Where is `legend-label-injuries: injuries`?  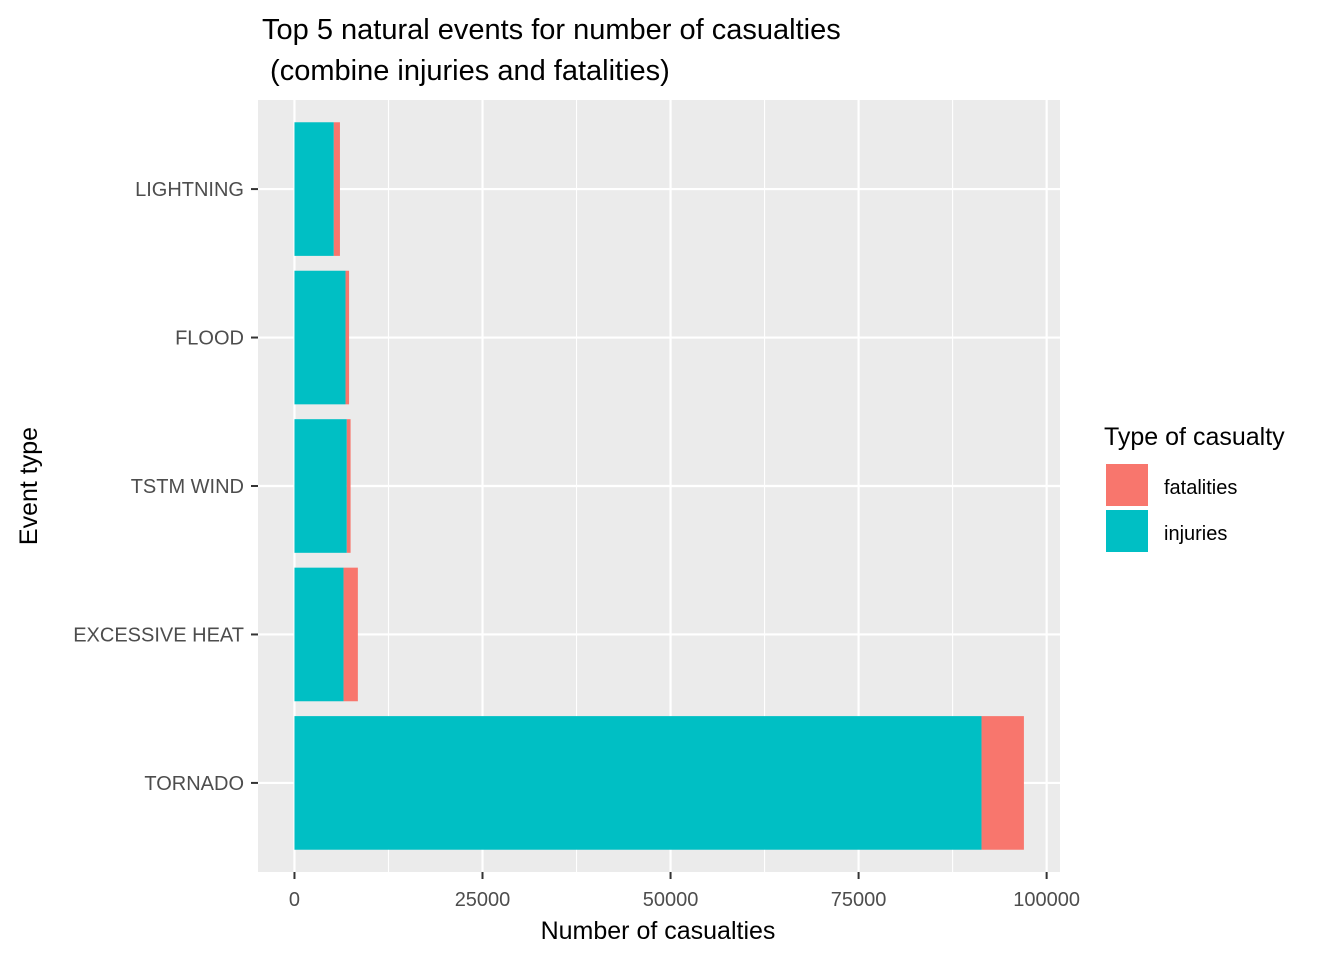 legend-label-injuries: injuries is located at coordinates (1195, 534).